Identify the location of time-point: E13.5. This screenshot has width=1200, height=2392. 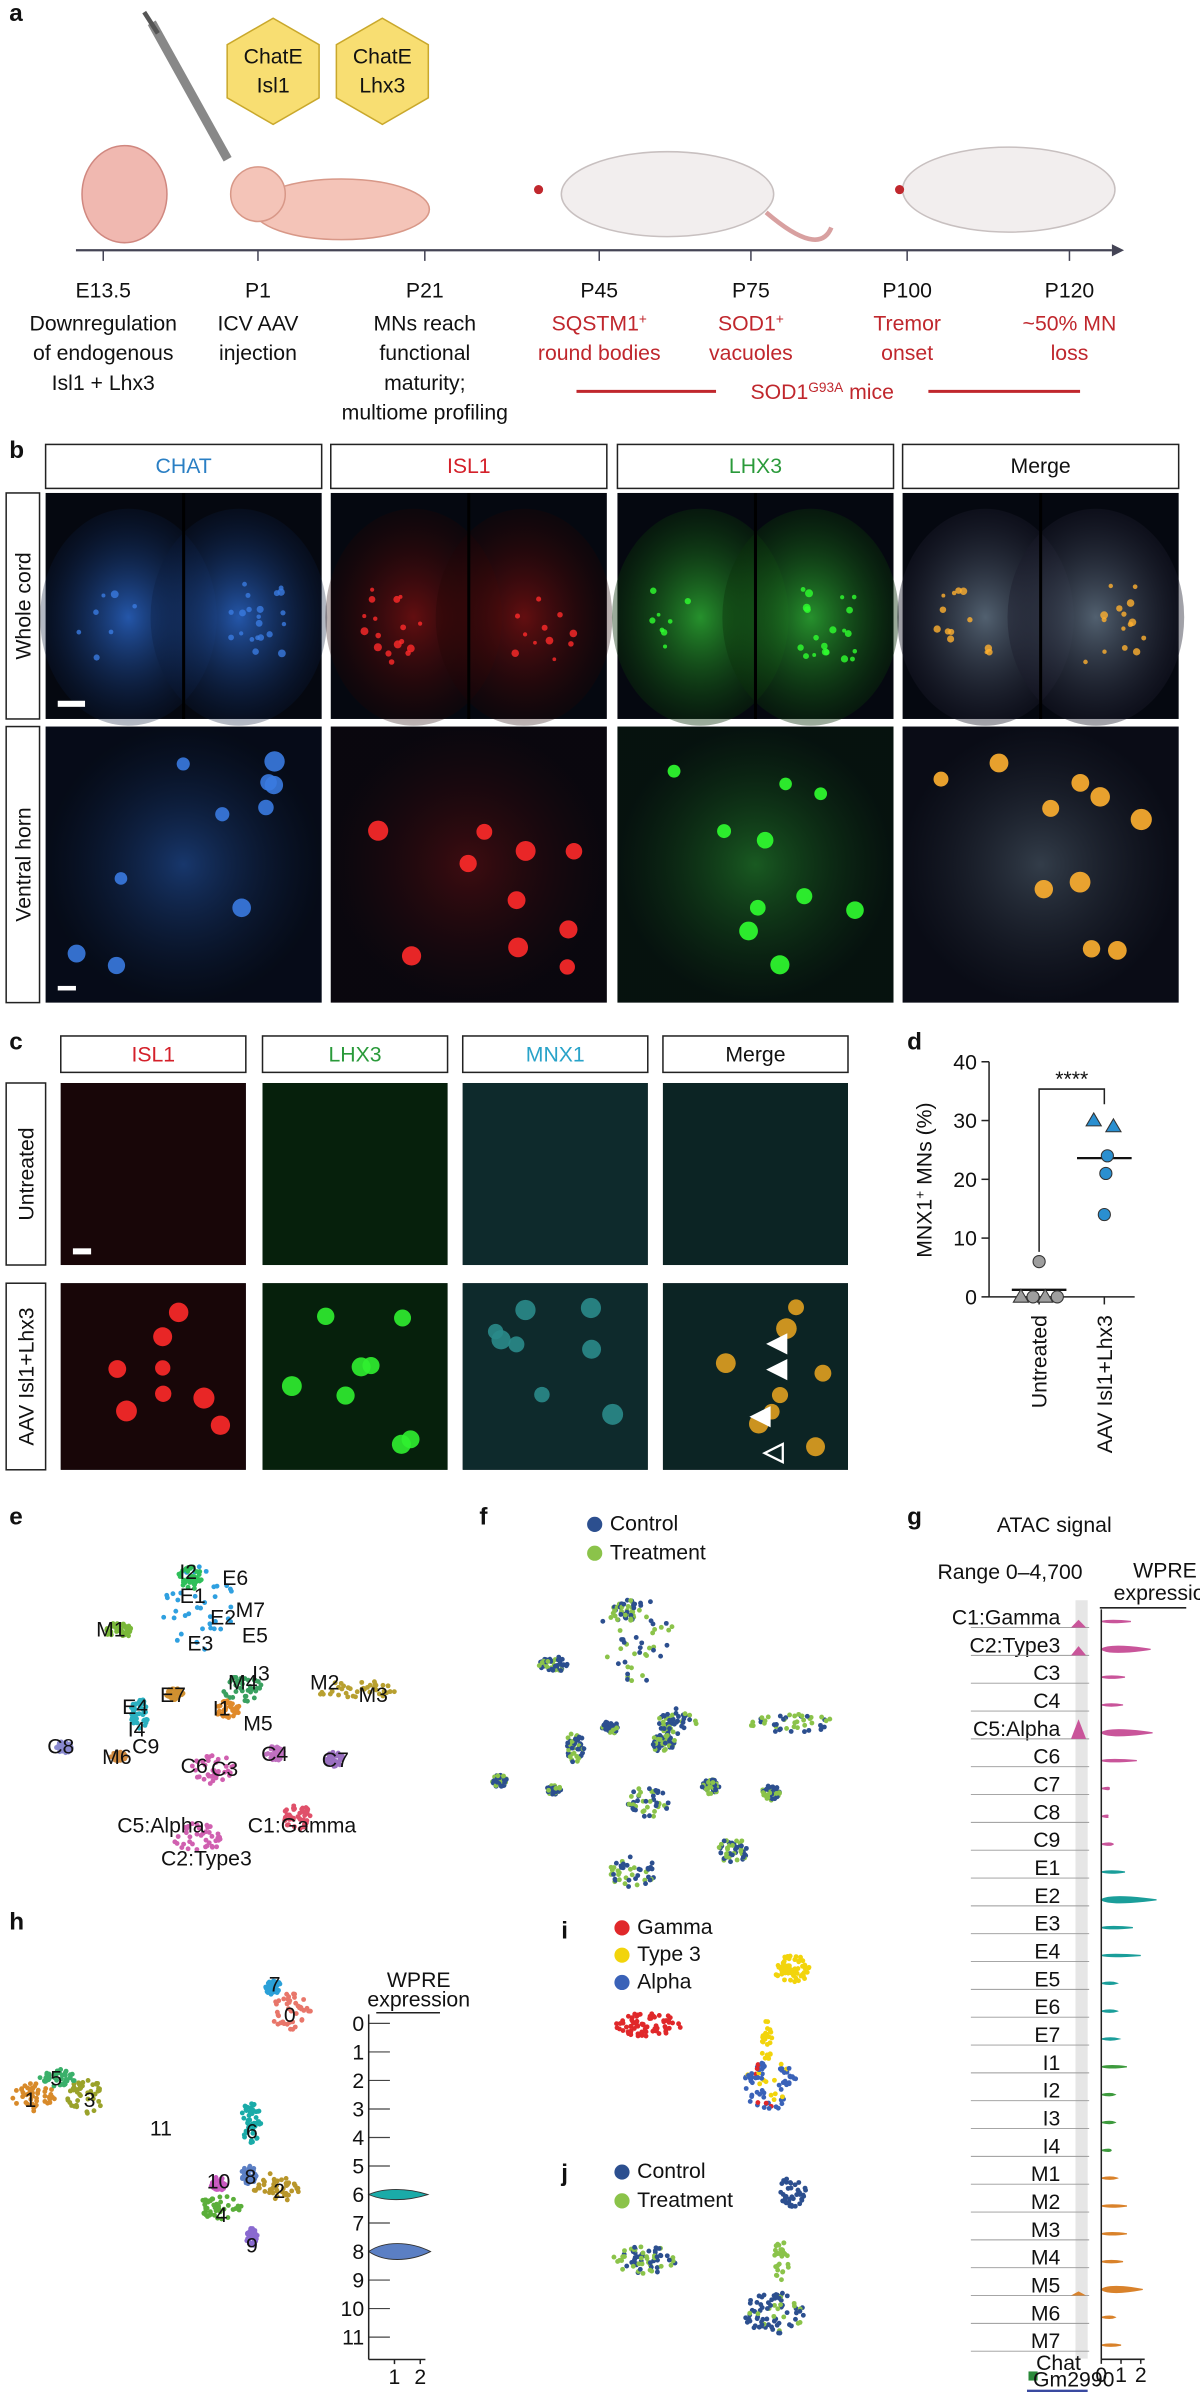
(103, 290).